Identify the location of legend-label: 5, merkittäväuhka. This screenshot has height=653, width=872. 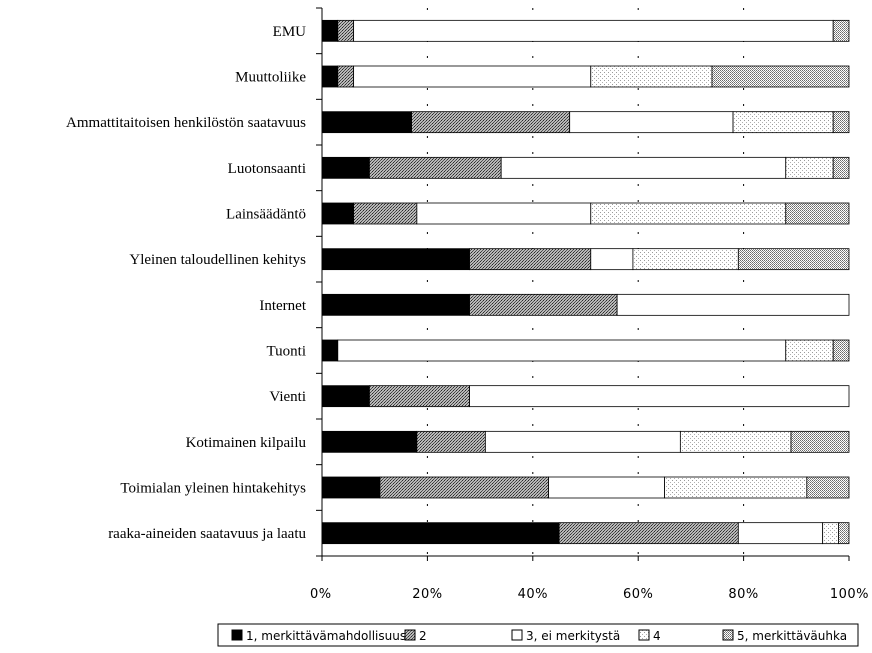
(792, 636).